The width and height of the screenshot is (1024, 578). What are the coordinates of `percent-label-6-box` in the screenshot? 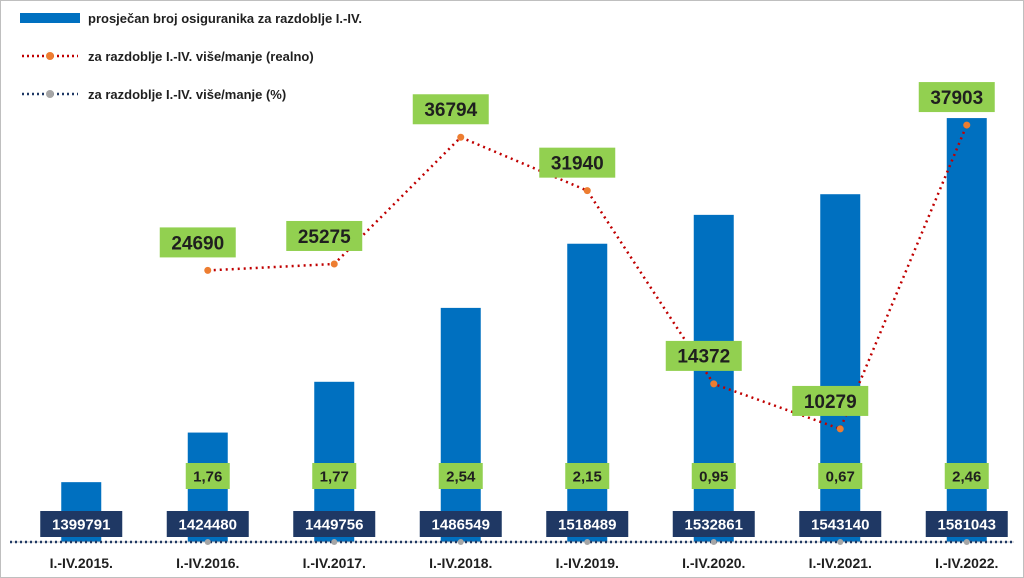 It's located at (713, 476).